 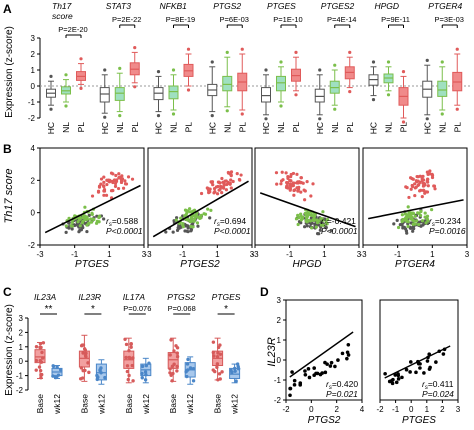 I want to click on panel-d-ytick-label: -1, so click(x=278, y=380).